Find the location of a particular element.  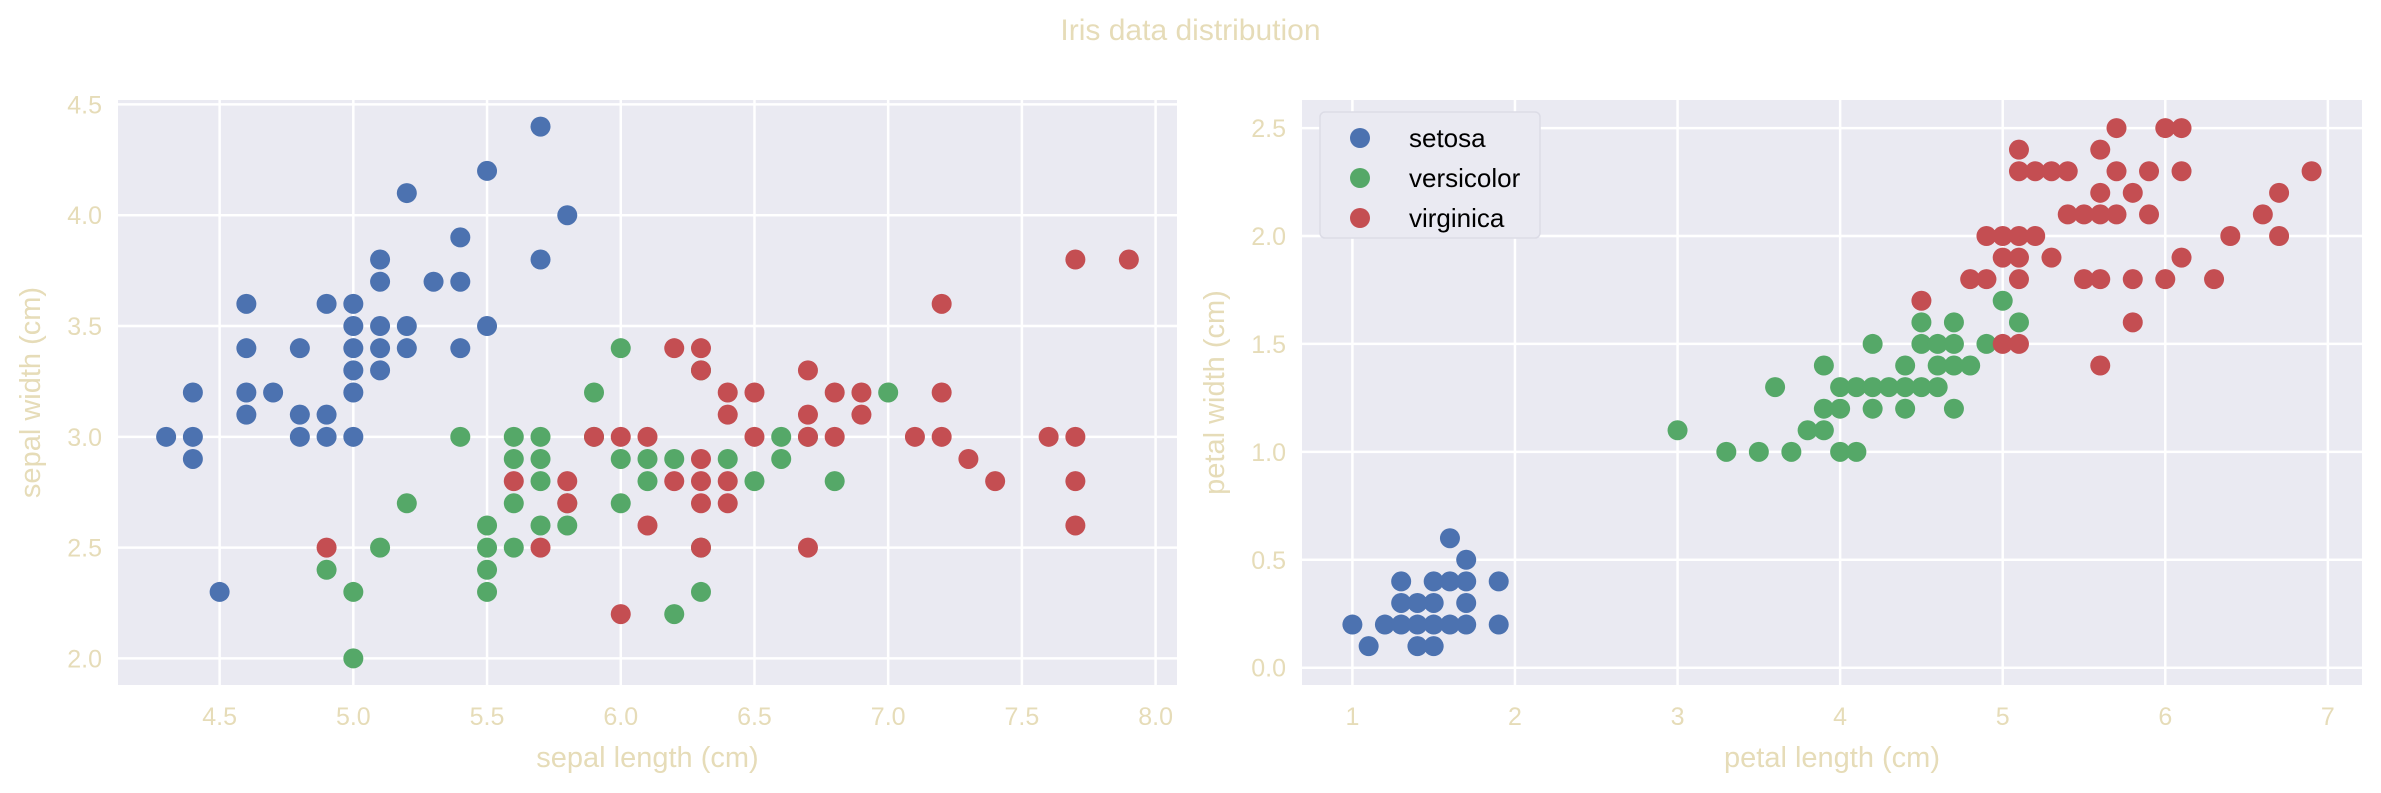

y-tick-label: 2.5 is located at coordinates (84, 549).